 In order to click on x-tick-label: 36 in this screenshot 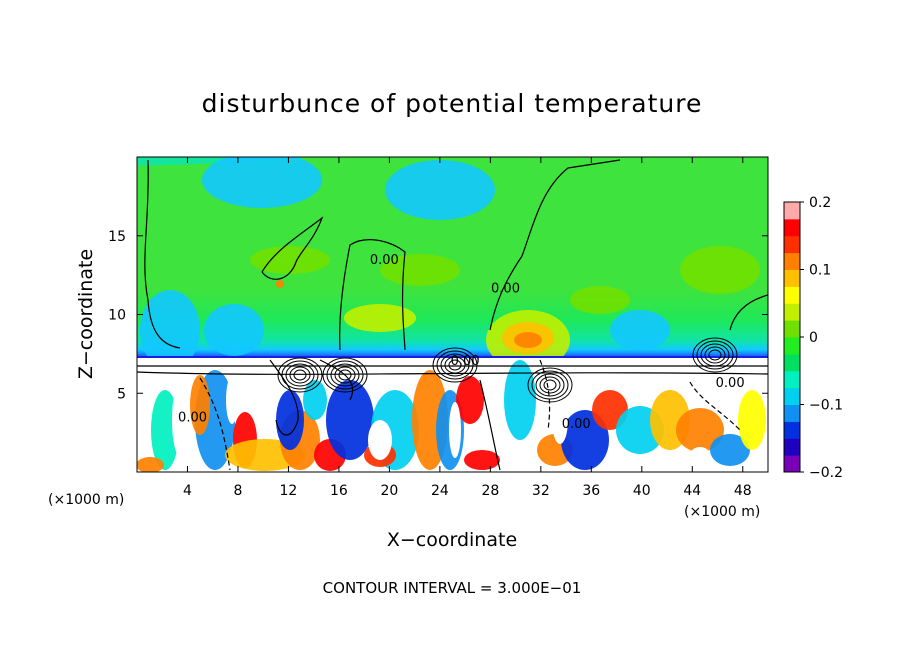, I will do `click(591, 491)`.